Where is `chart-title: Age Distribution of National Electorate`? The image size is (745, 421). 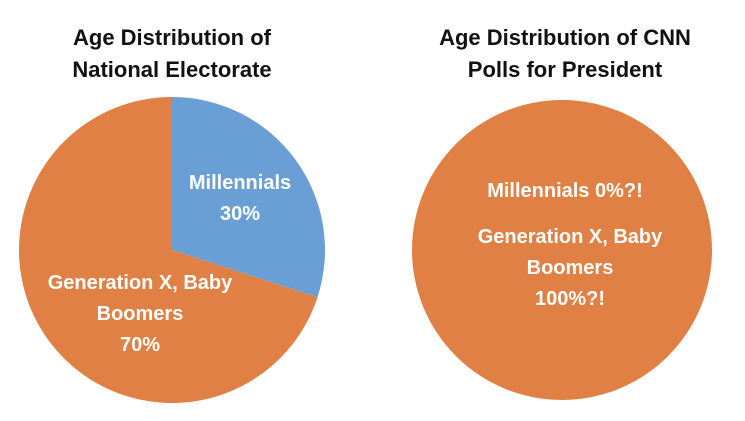
chart-title: Age Distribution of National Electorate is located at coordinates (172, 53).